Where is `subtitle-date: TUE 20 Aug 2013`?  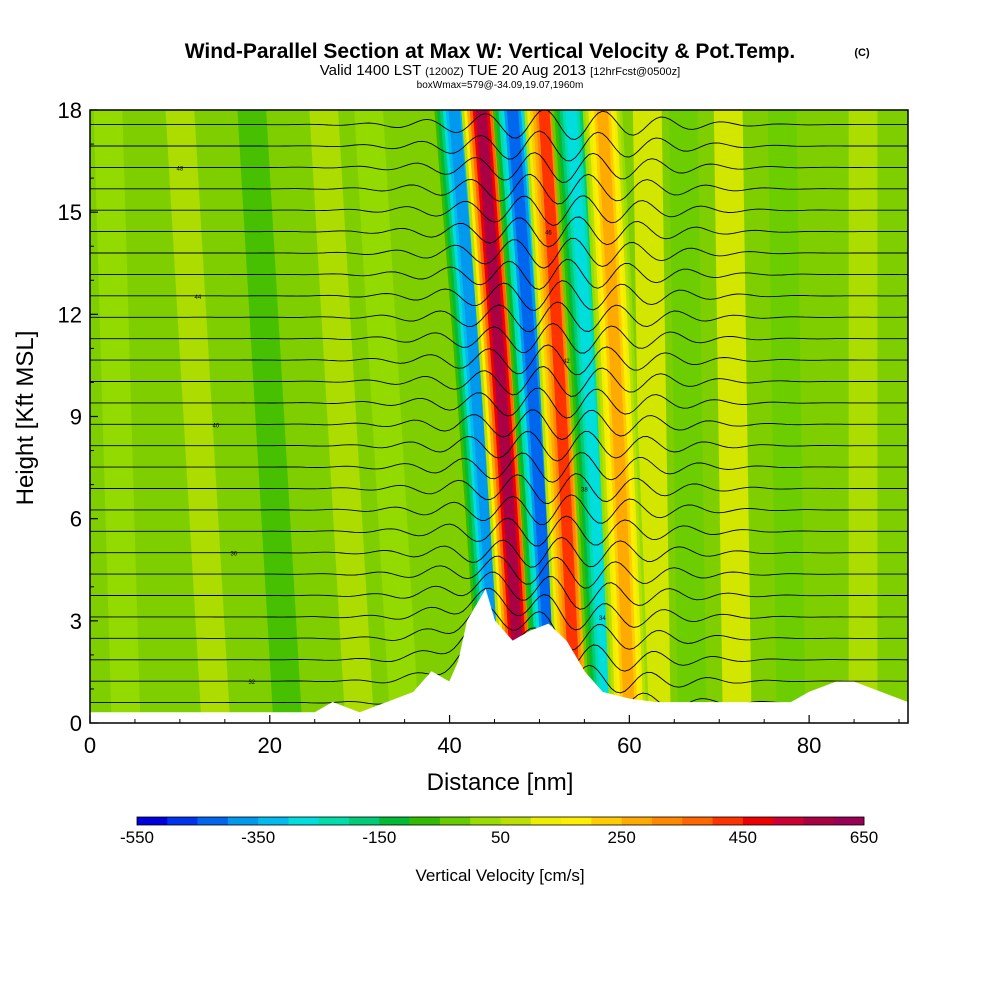
subtitle-date: TUE 20 Aug 2013 is located at coordinates (527, 70).